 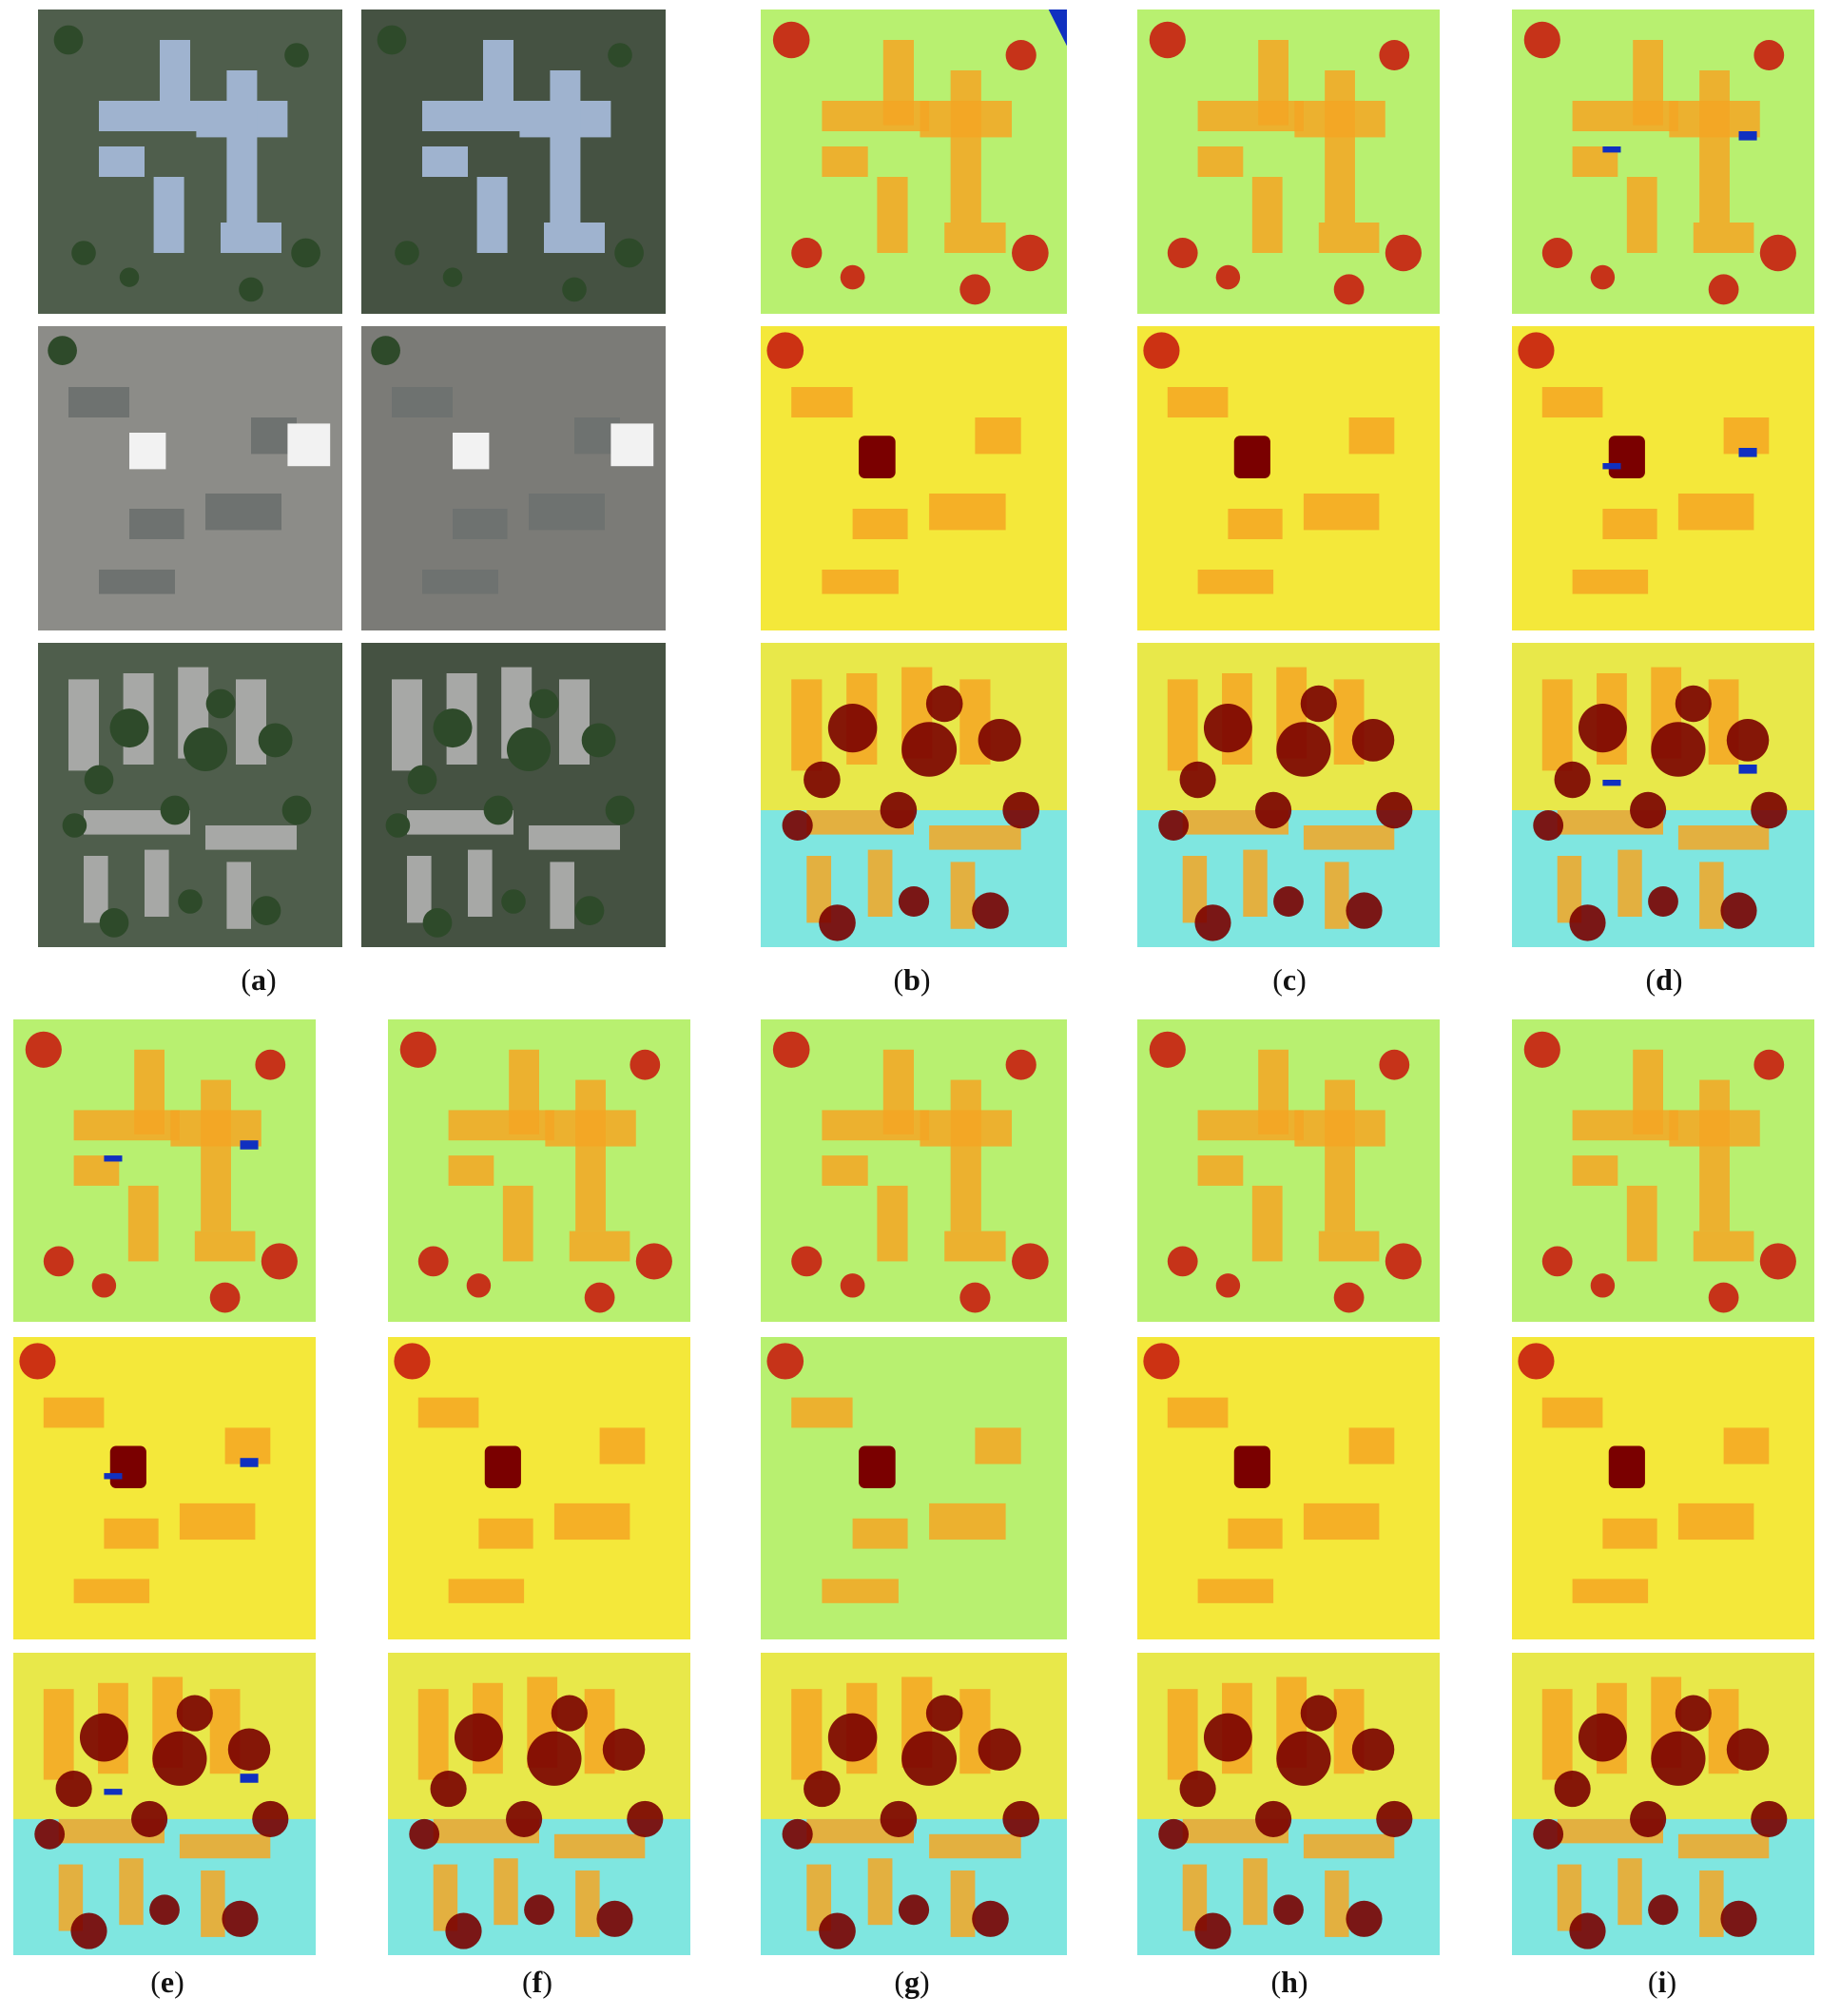 What do you see at coordinates (164, 1171) in the screenshot?
I see `panel-e-row1` at bounding box center [164, 1171].